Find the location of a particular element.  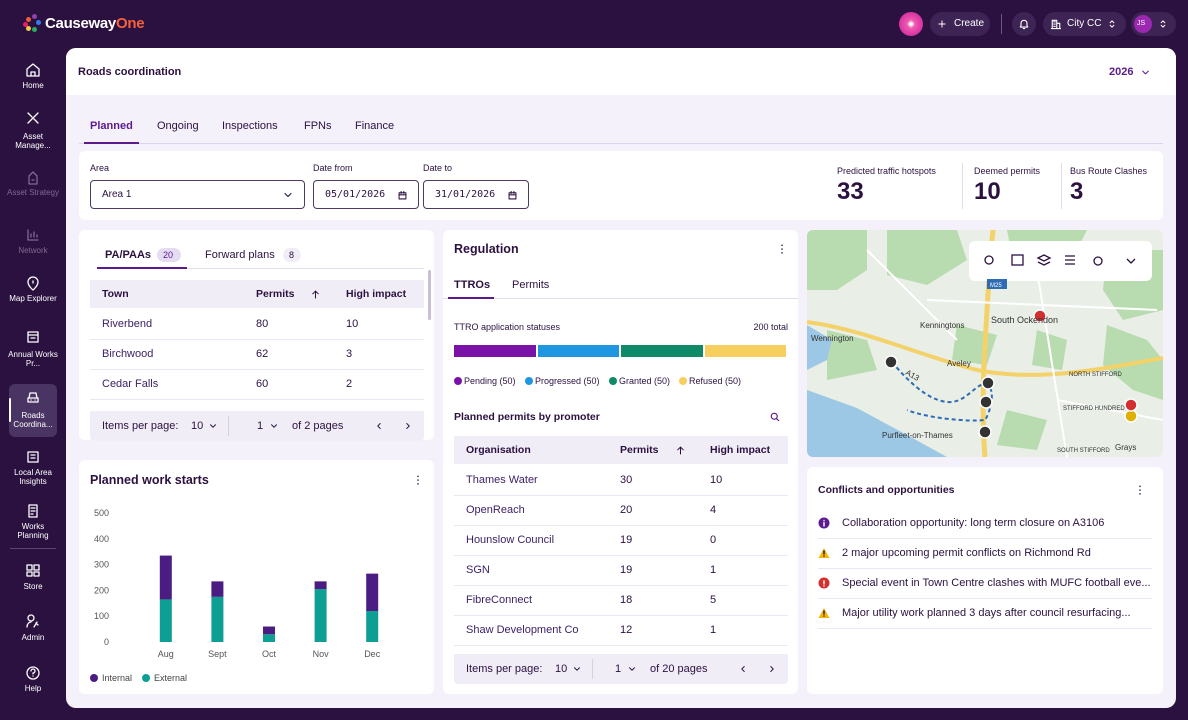

subtab: PA/PAAs is located at coordinates (128, 255).